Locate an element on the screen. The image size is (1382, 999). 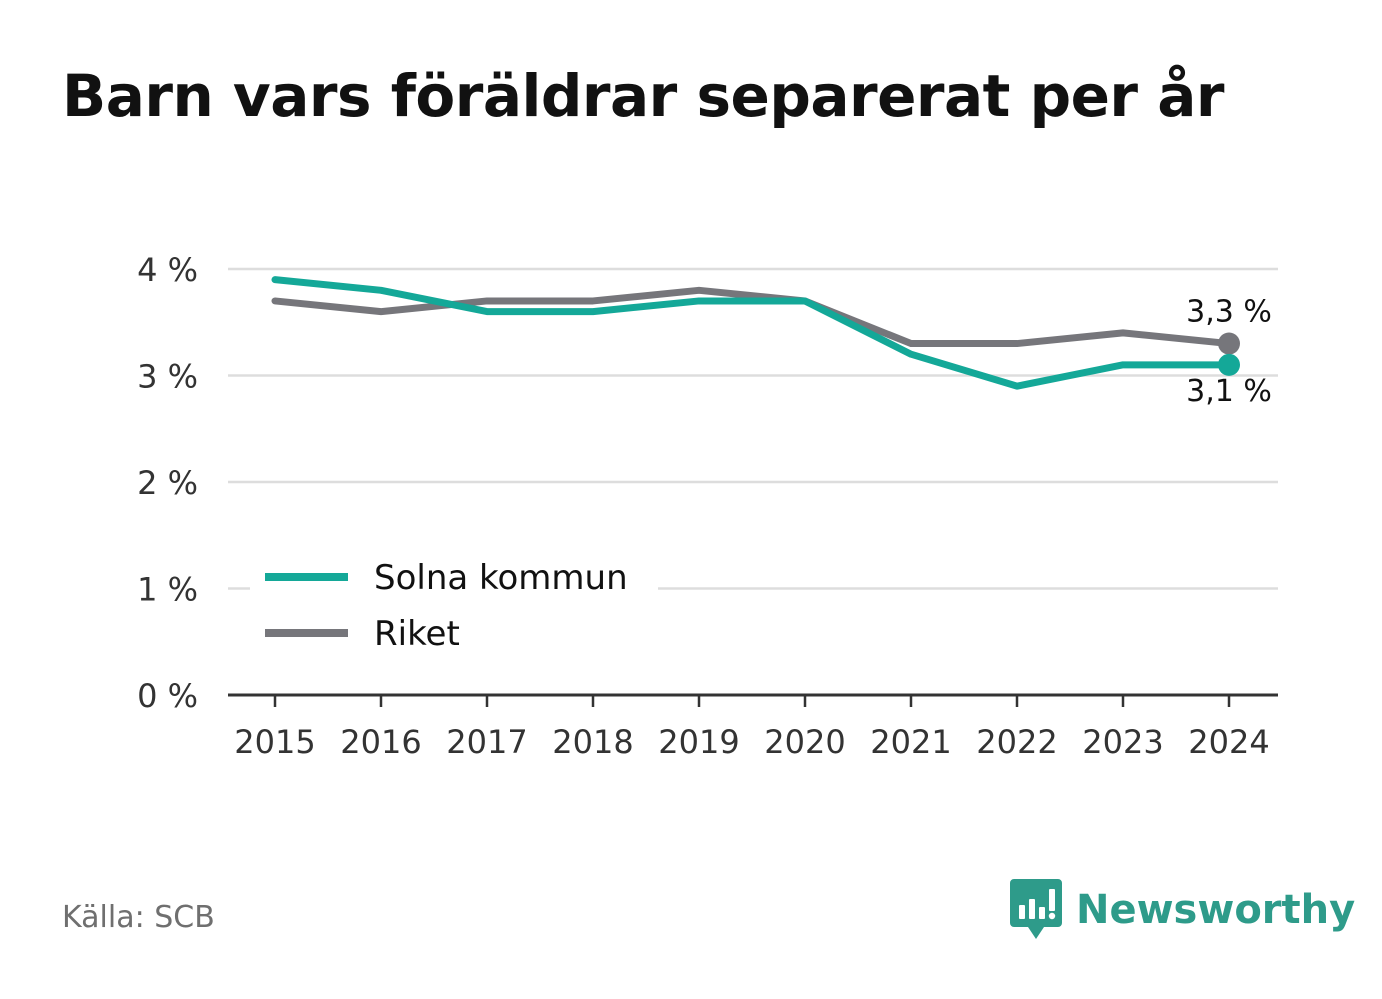
x-tick-label: 2022 is located at coordinates (1016, 742).